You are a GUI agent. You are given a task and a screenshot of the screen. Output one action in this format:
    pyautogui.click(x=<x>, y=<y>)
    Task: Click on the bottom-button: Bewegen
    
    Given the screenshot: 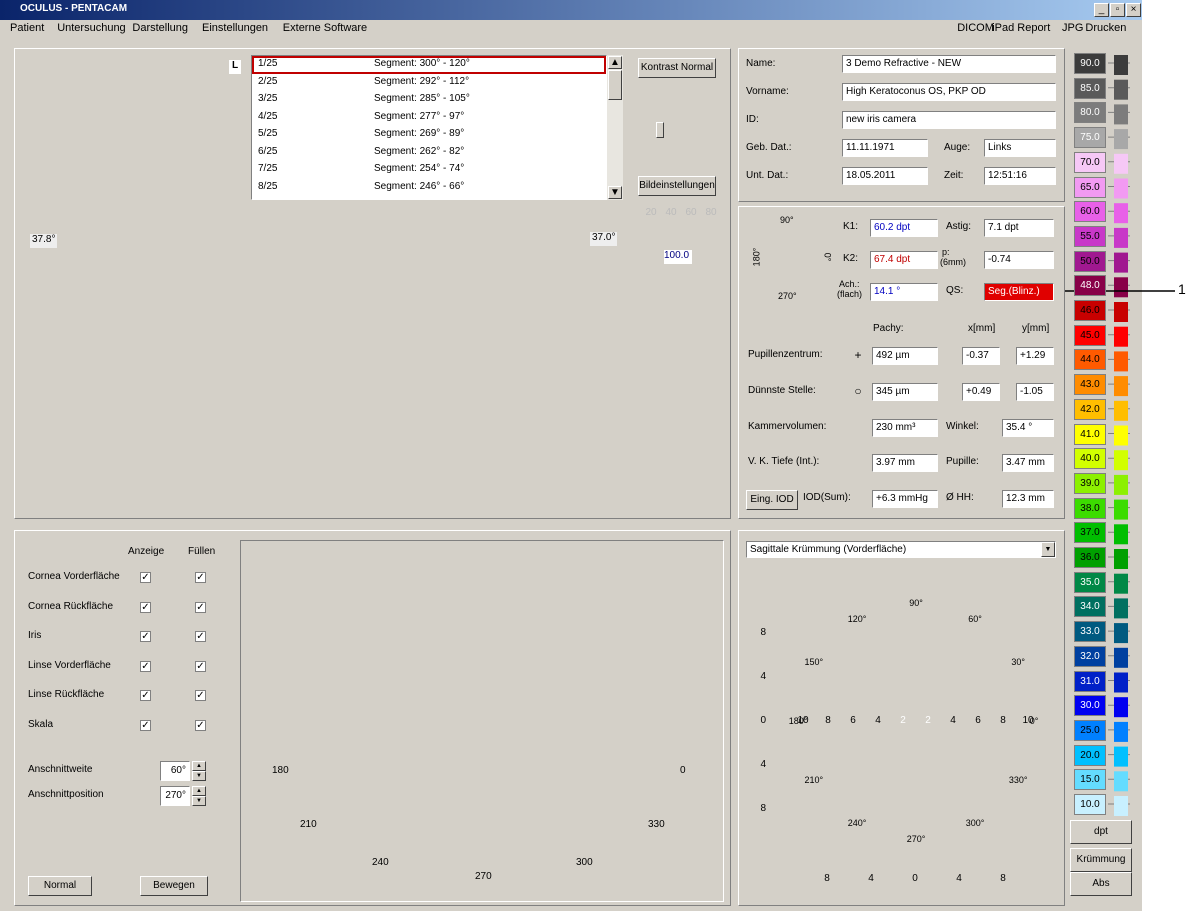 What is the action you would take?
    pyautogui.click(x=174, y=886)
    